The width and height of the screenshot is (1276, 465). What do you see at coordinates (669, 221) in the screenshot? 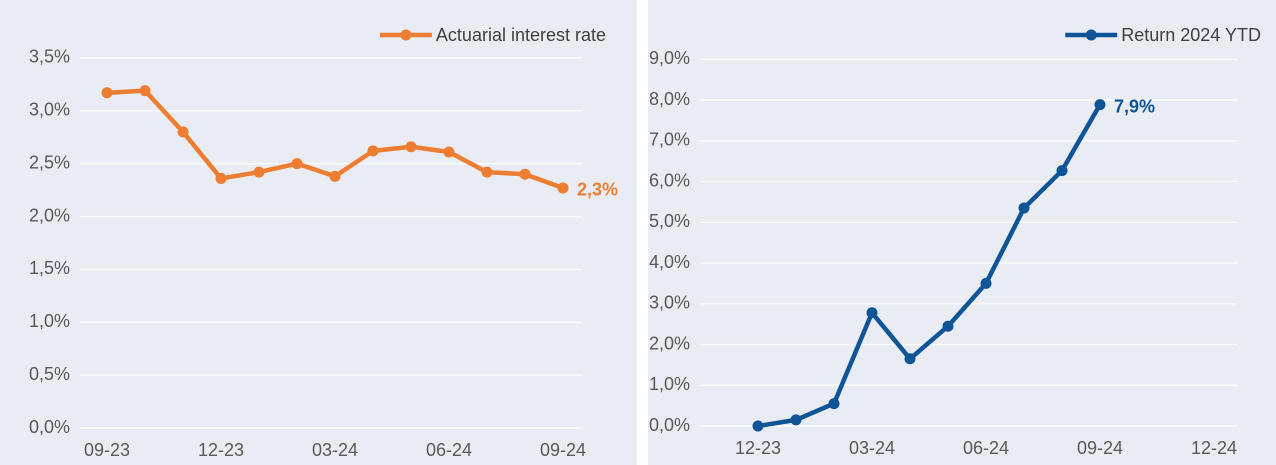
I see `y-tick-label: 5,0%` at bounding box center [669, 221].